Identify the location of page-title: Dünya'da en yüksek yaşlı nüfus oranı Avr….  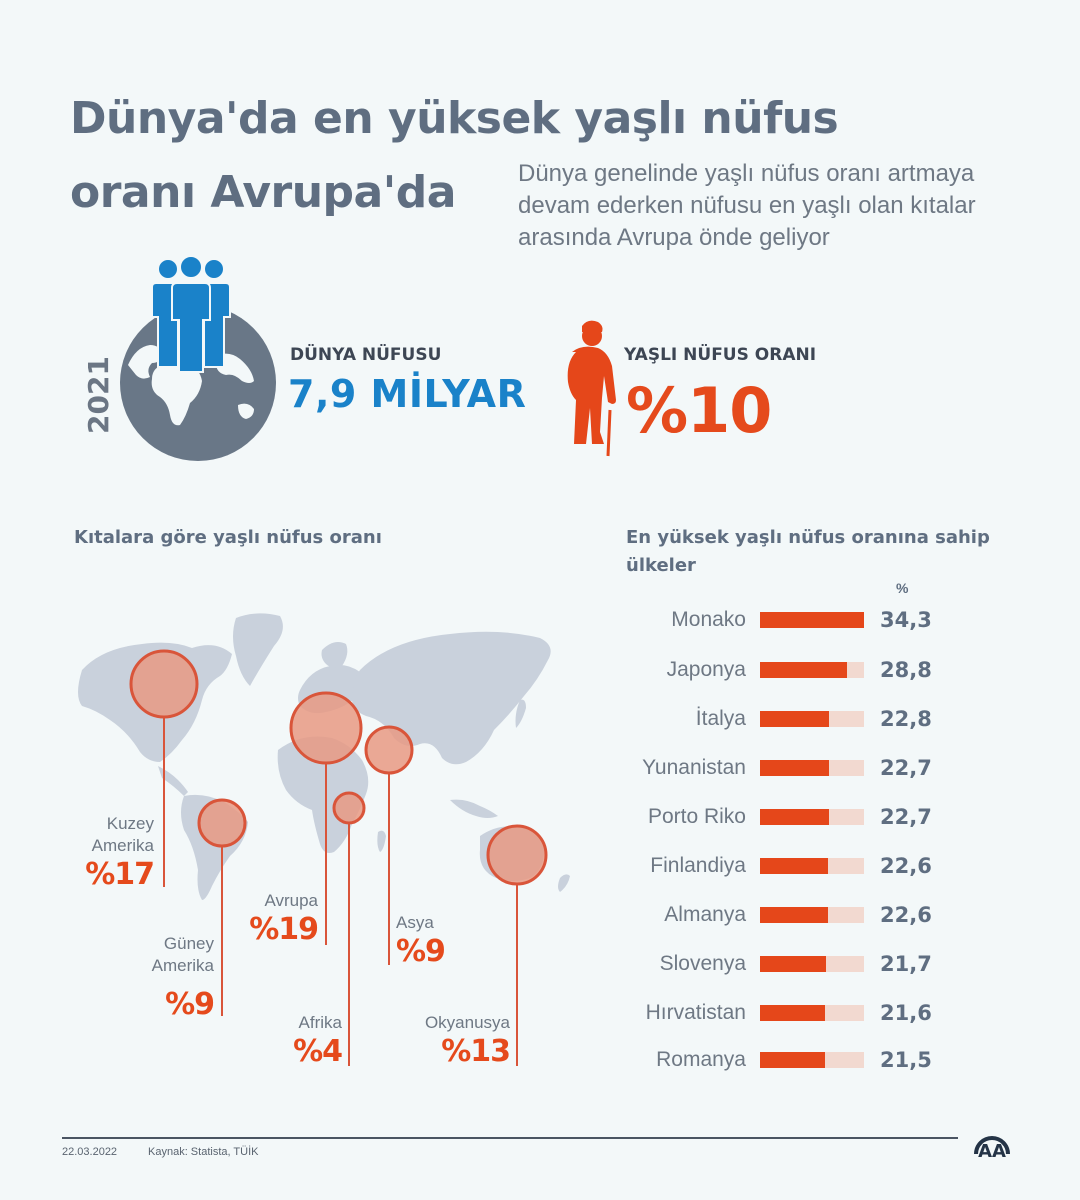
(454, 156).